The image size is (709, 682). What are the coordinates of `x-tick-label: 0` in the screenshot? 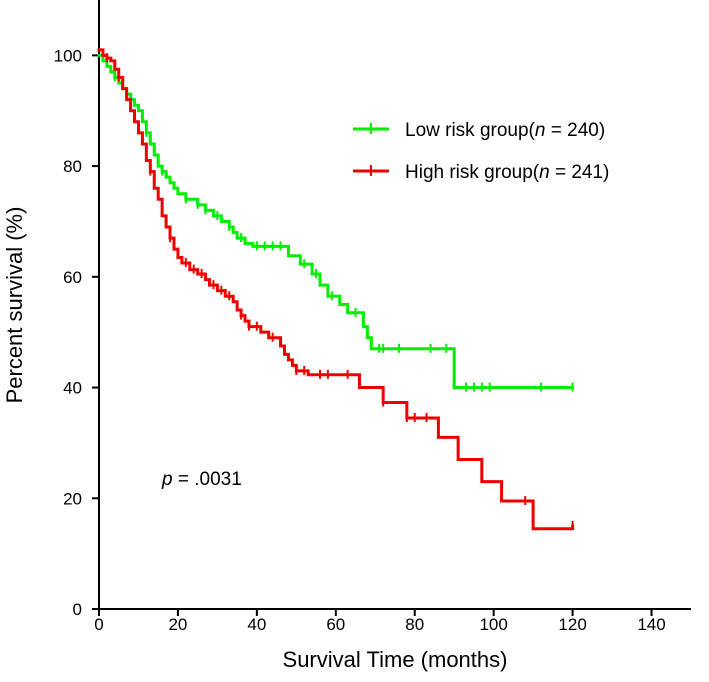 It's located at (98, 624).